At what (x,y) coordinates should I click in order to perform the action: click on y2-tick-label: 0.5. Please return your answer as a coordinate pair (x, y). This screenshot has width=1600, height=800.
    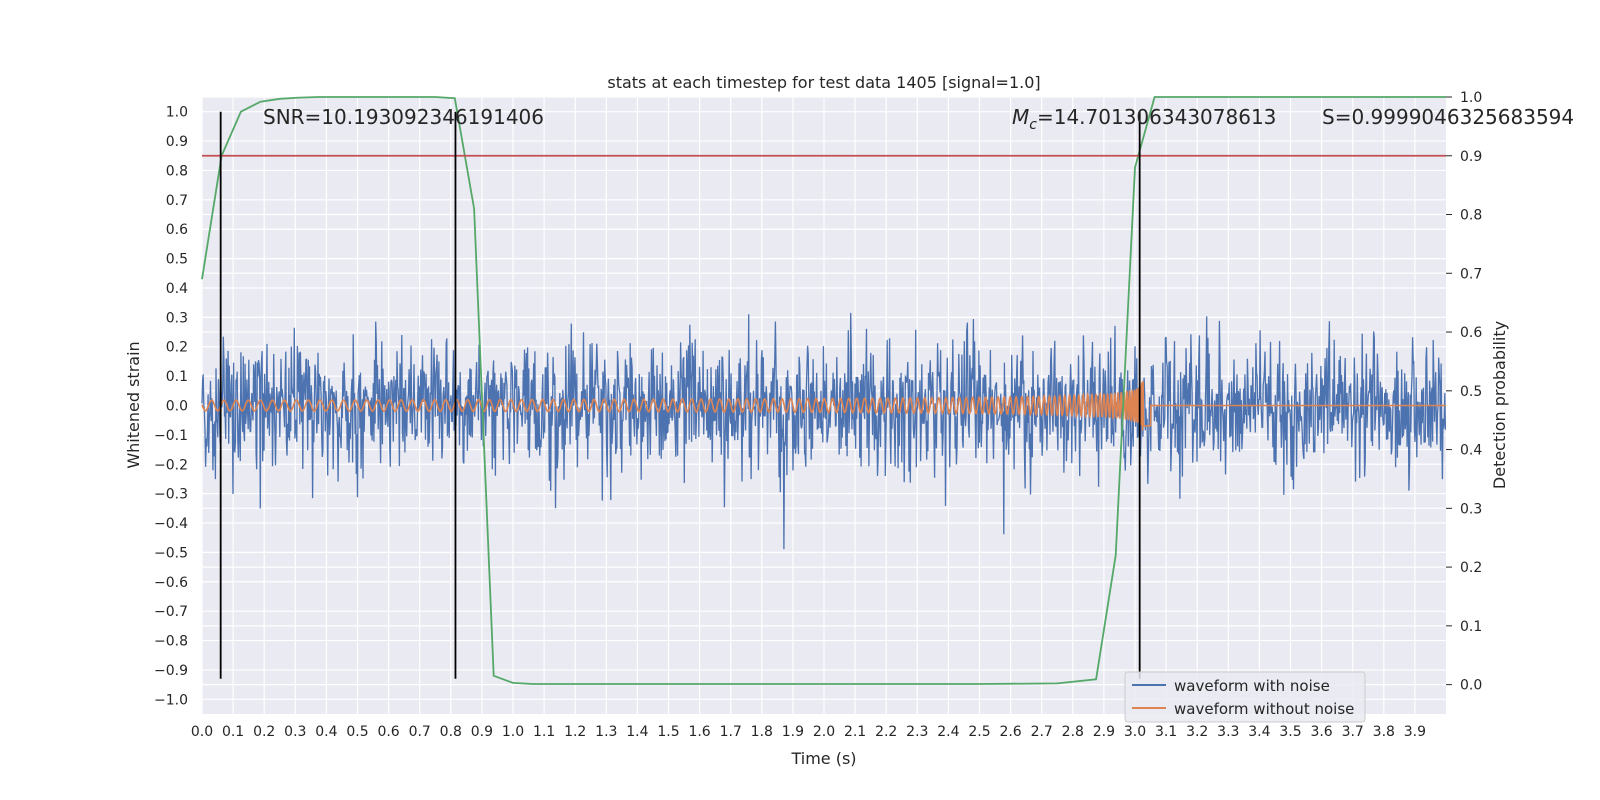
    Looking at the image, I should click on (1471, 392).